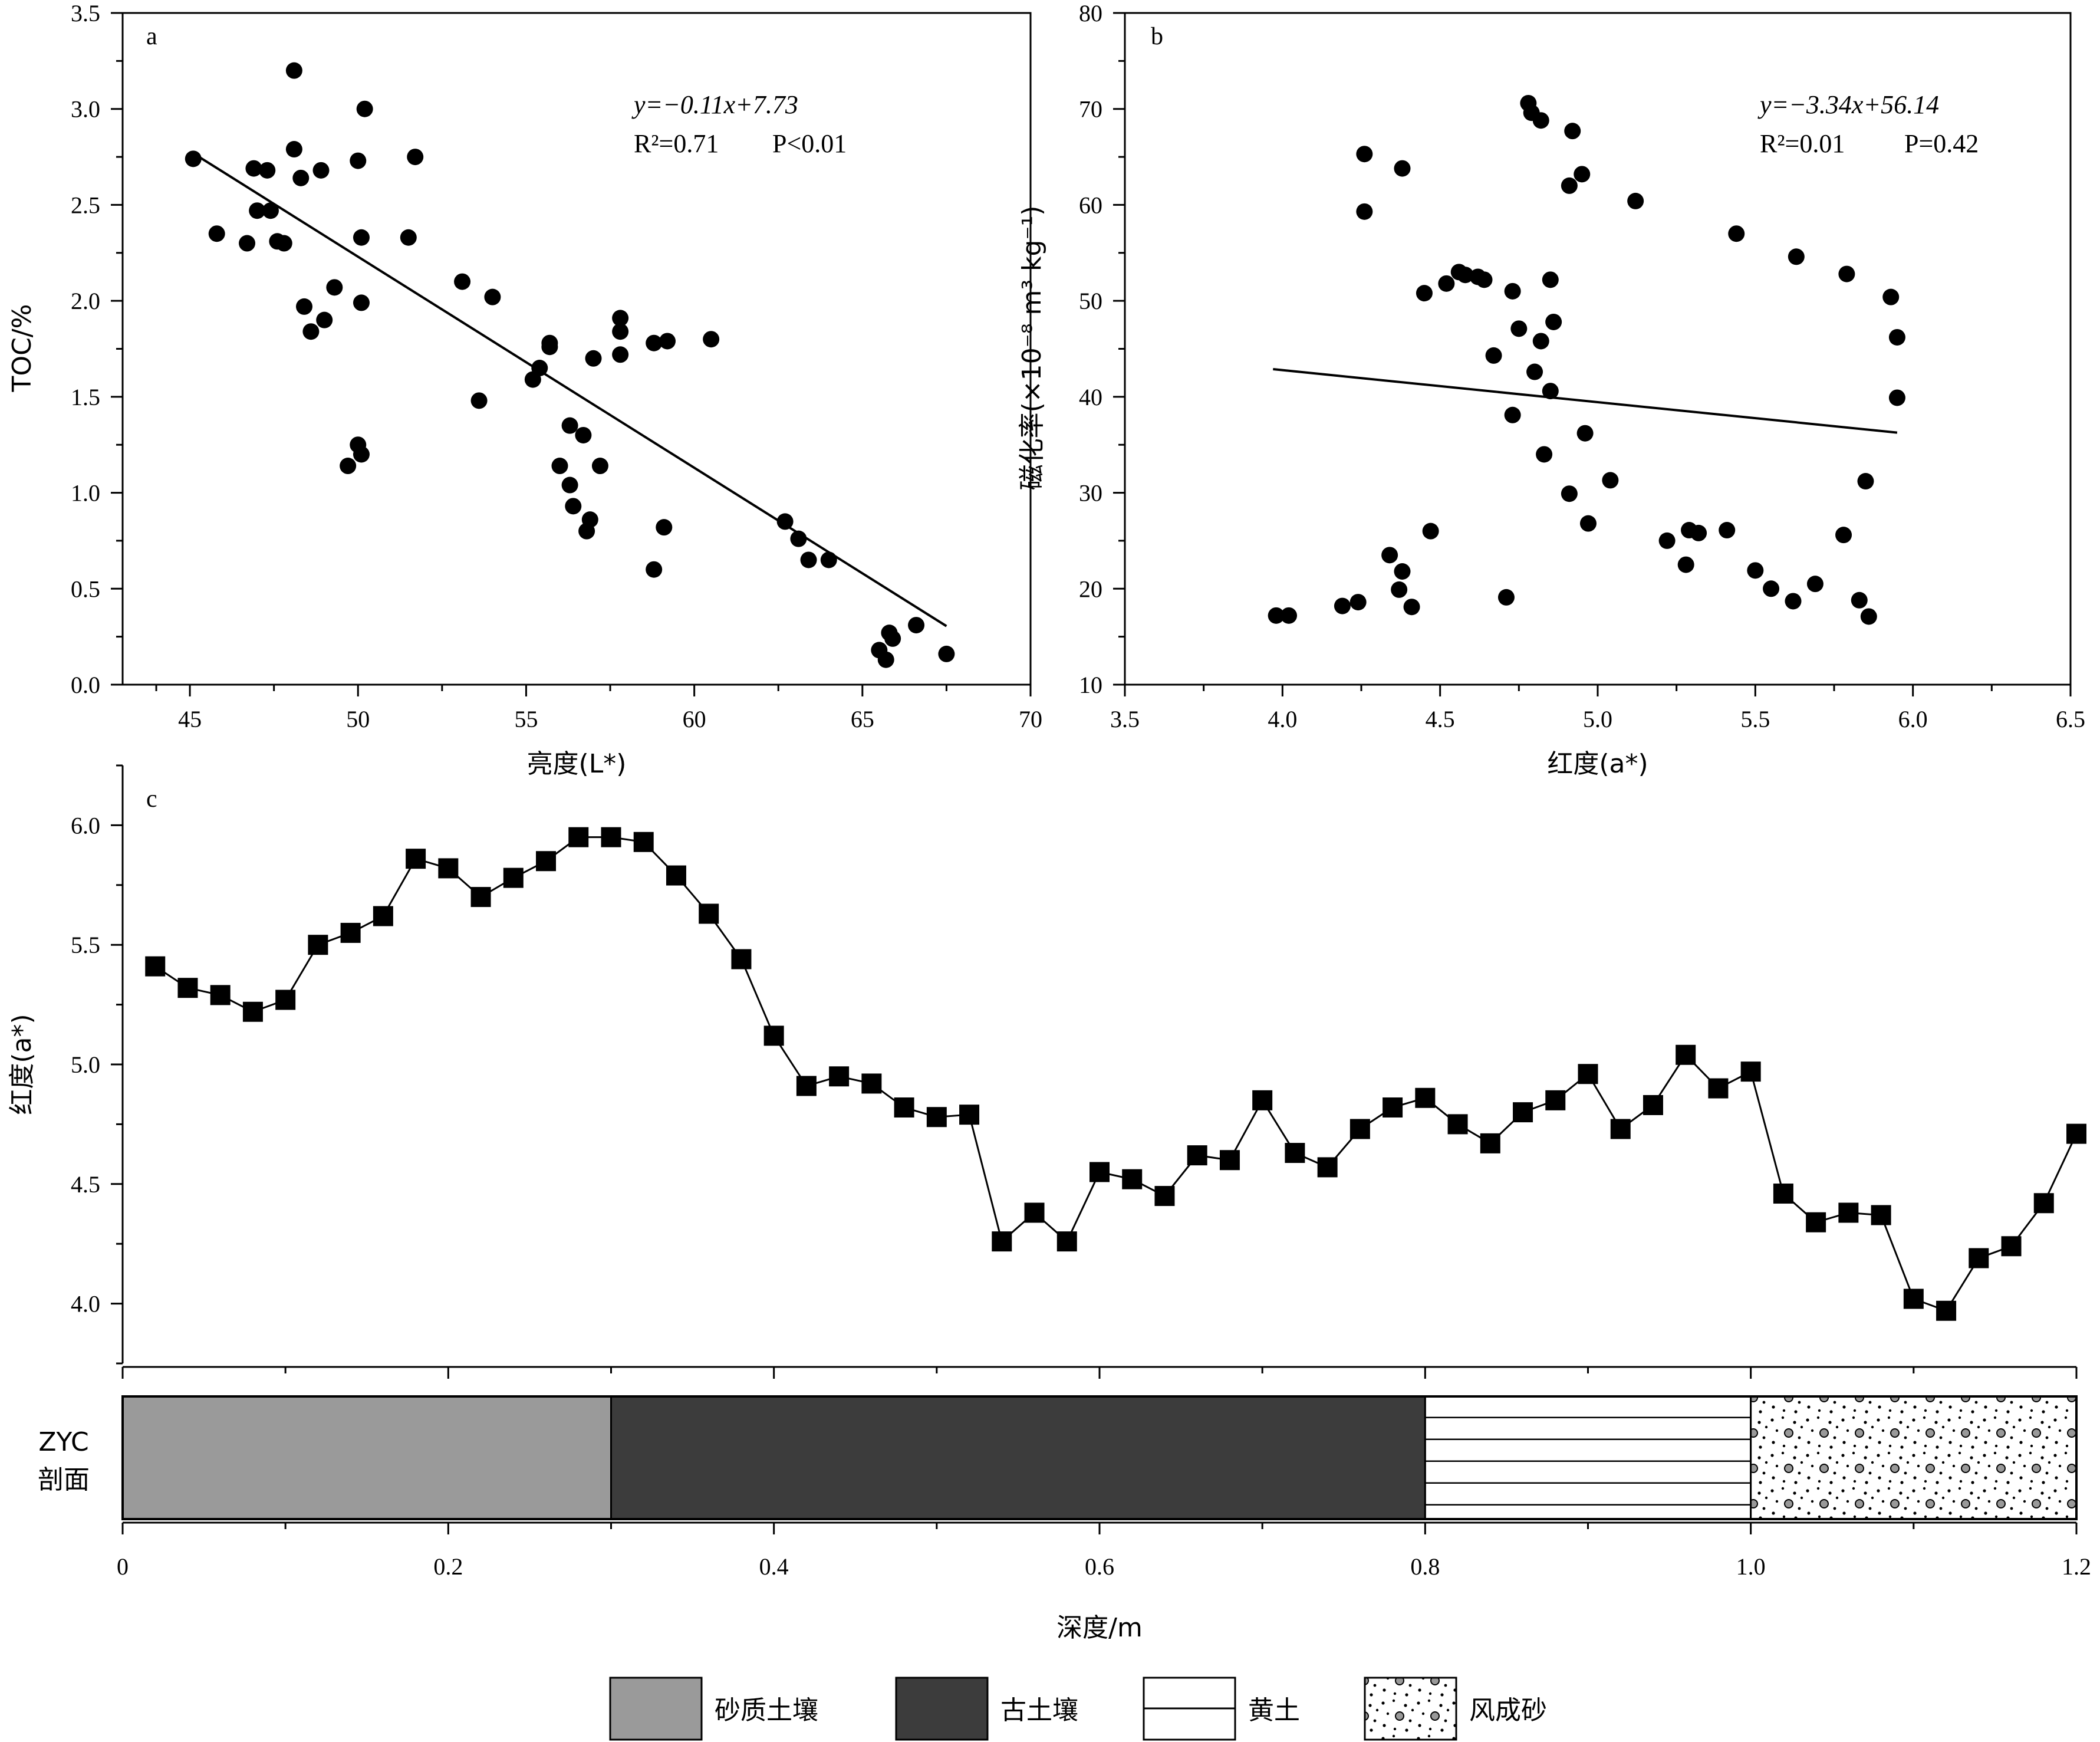  What do you see at coordinates (86, 13) in the screenshot?
I see `panel-a-ytick-label: 3.5` at bounding box center [86, 13].